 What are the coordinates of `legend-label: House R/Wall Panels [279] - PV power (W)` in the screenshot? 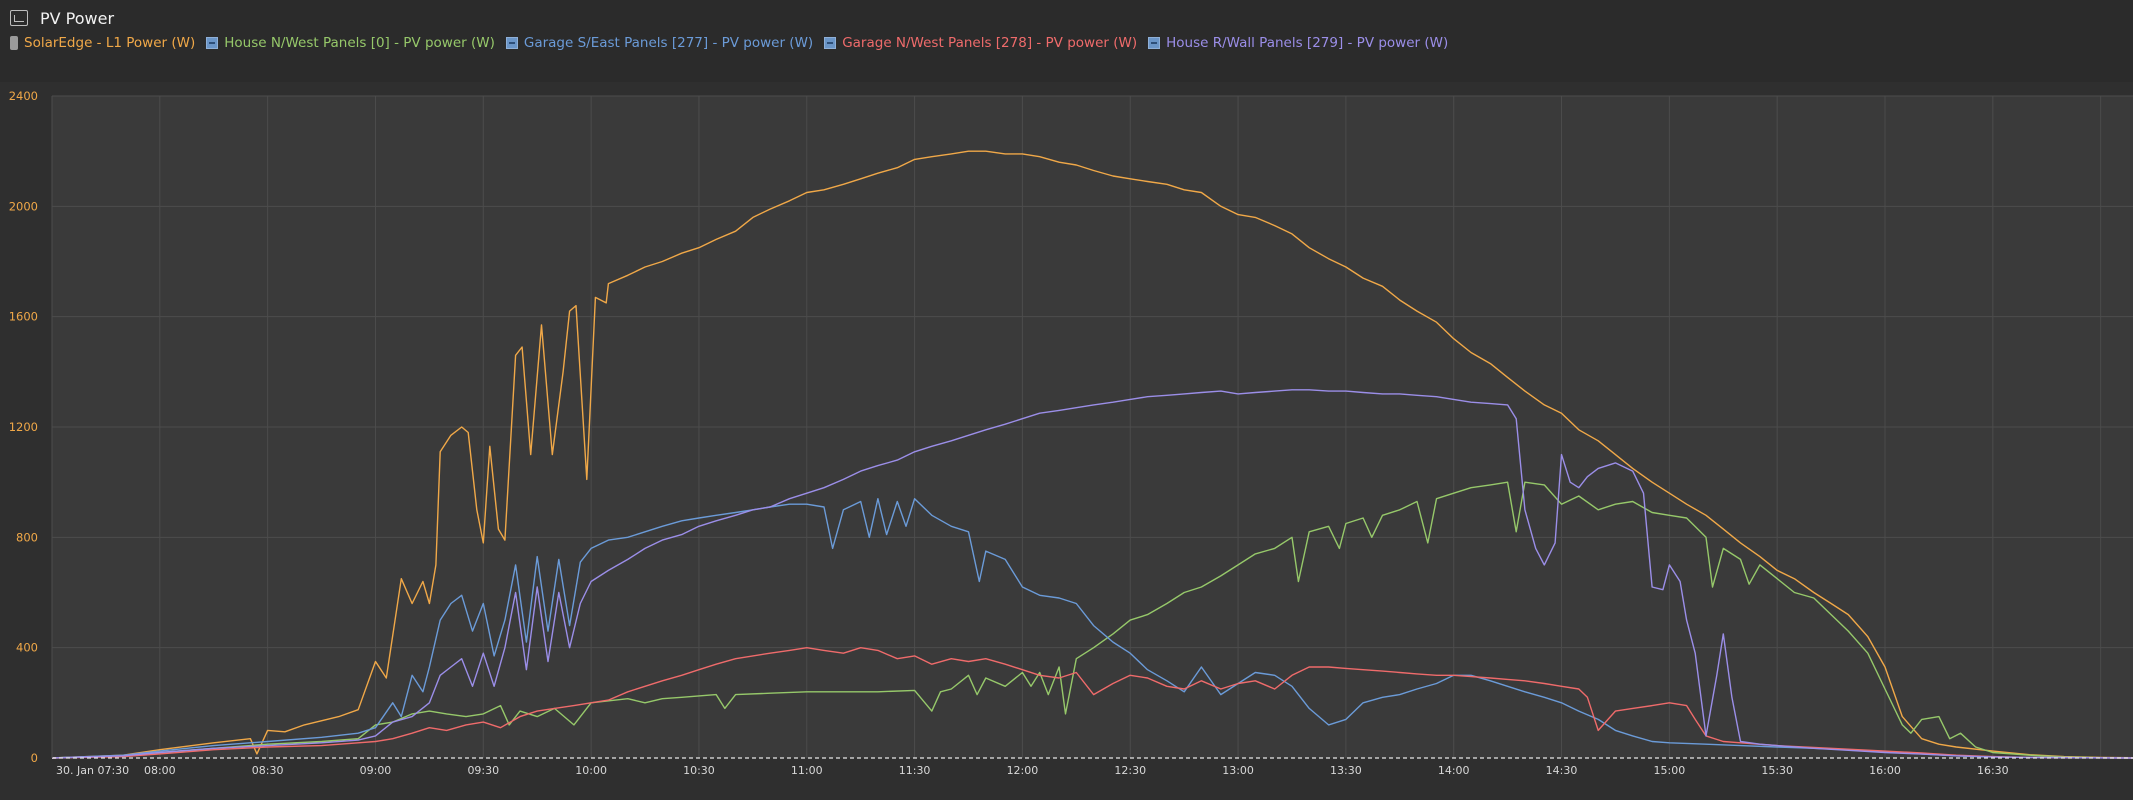 It's located at (1307, 43).